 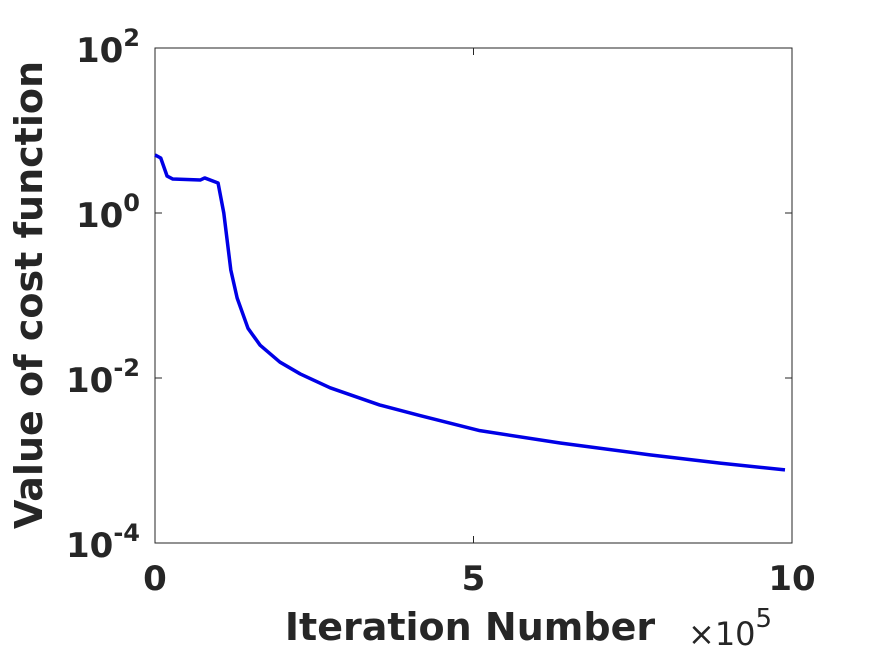 I want to click on x-axis-label: Iteration Number, so click(x=470, y=627).